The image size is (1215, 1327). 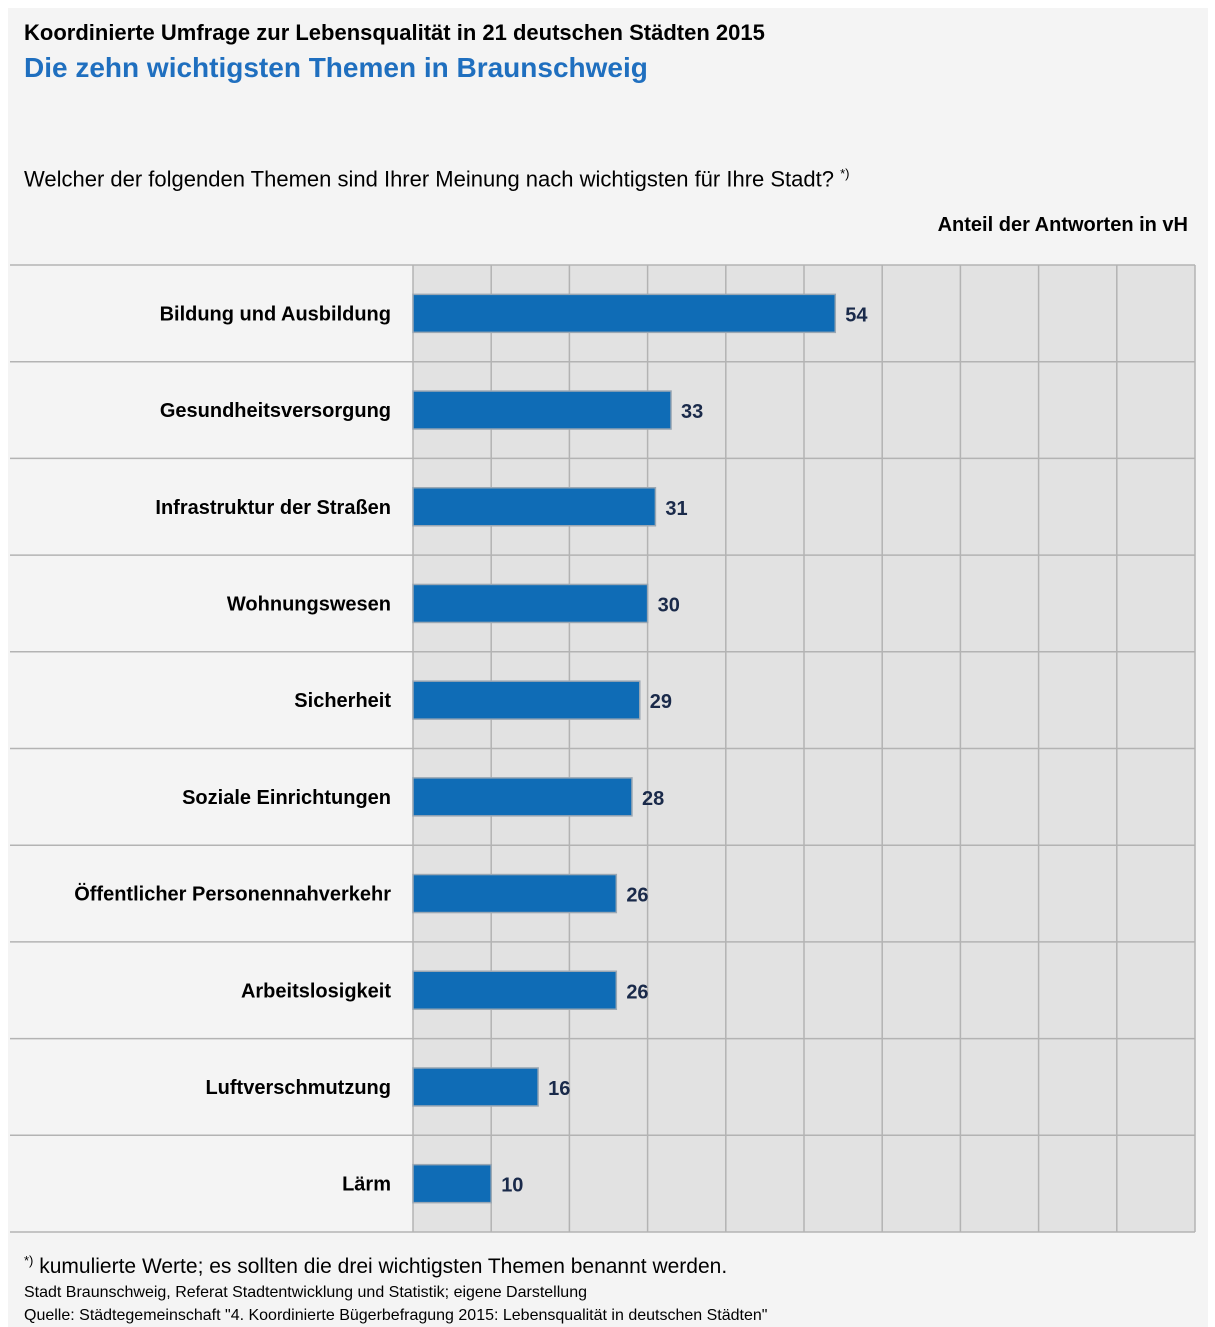 What do you see at coordinates (1062, 225) in the screenshot?
I see `unit-label: Anteil der Antworten in vH` at bounding box center [1062, 225].